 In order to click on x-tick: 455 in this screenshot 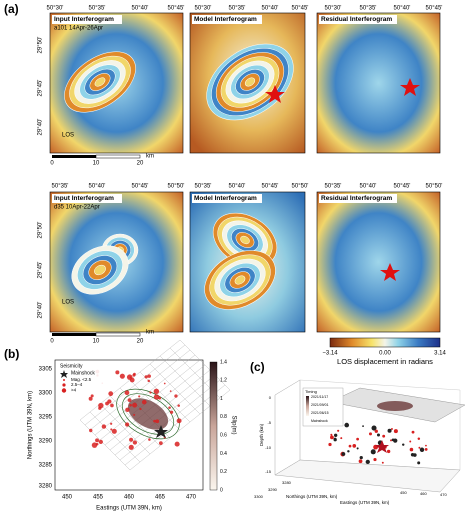, I will do `click(98, 498)`.